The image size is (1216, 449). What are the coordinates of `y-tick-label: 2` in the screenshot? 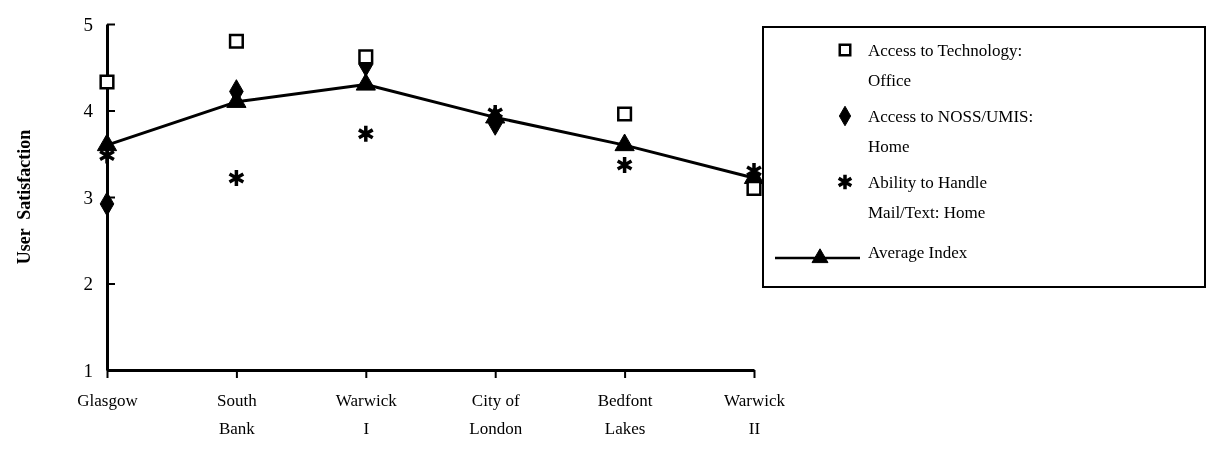 It's located at (88, 284).